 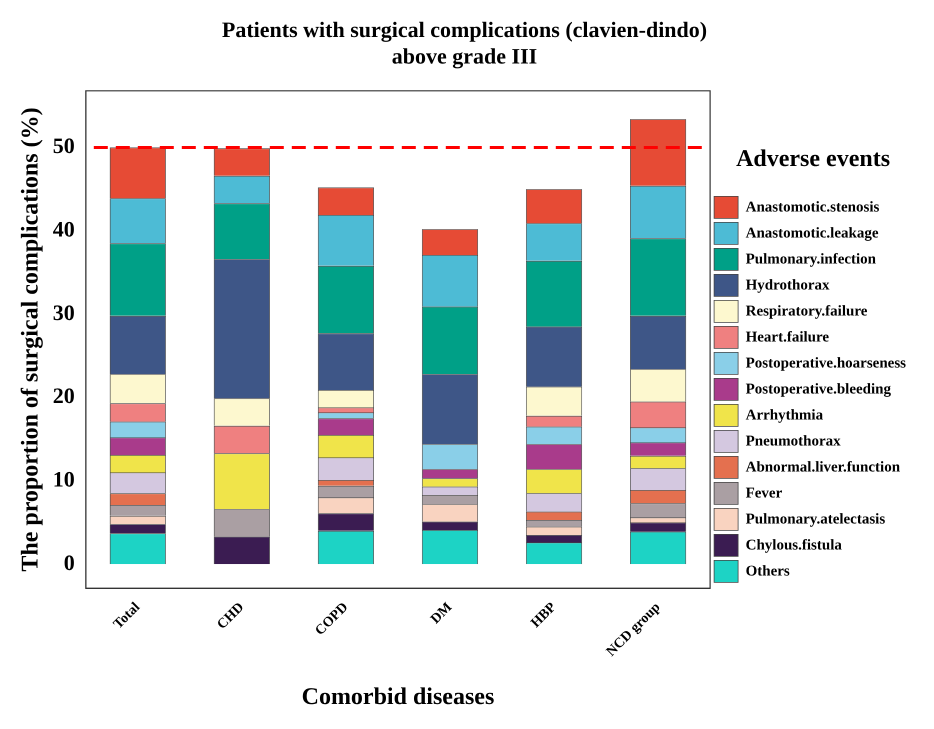 What do you see at coordinates (816, 519) in the screenshot?
I see `legend-label: Pulmonary.atelectasis` at bounding box center [816, 519].